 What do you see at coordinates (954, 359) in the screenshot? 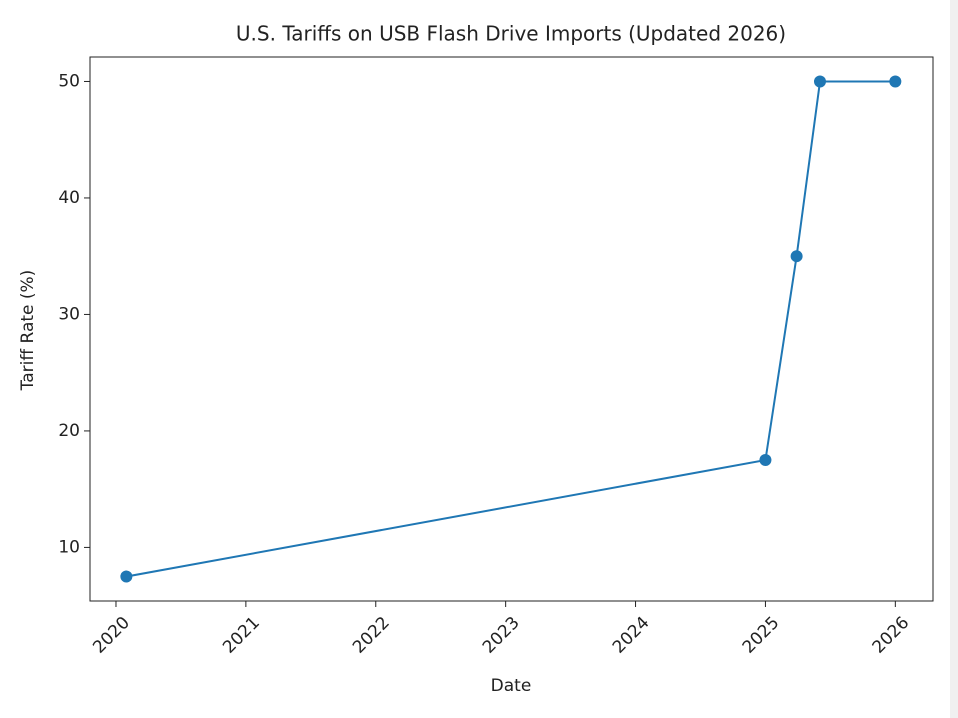
I see `edge-strip` at bounding box center [954, 359].